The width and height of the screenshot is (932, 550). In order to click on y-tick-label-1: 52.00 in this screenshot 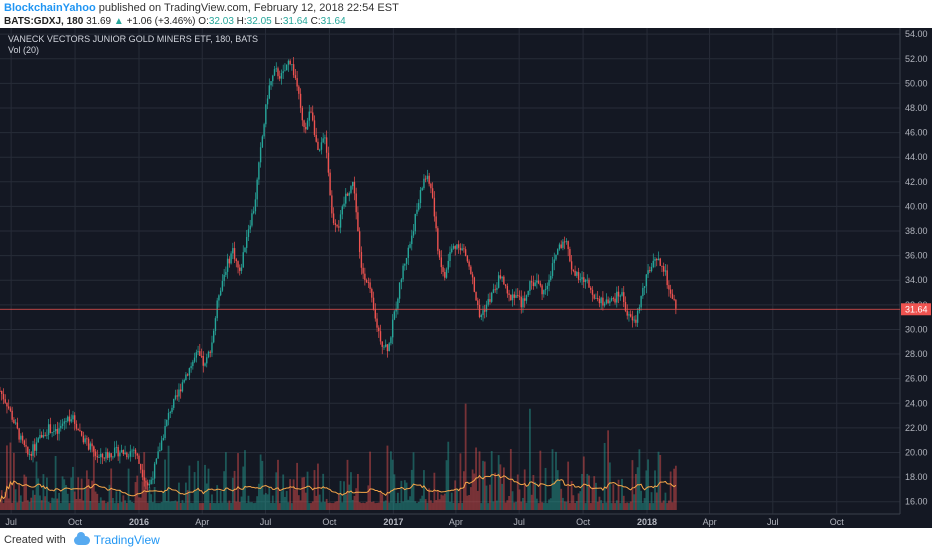, I will do `click(916, 59)`.